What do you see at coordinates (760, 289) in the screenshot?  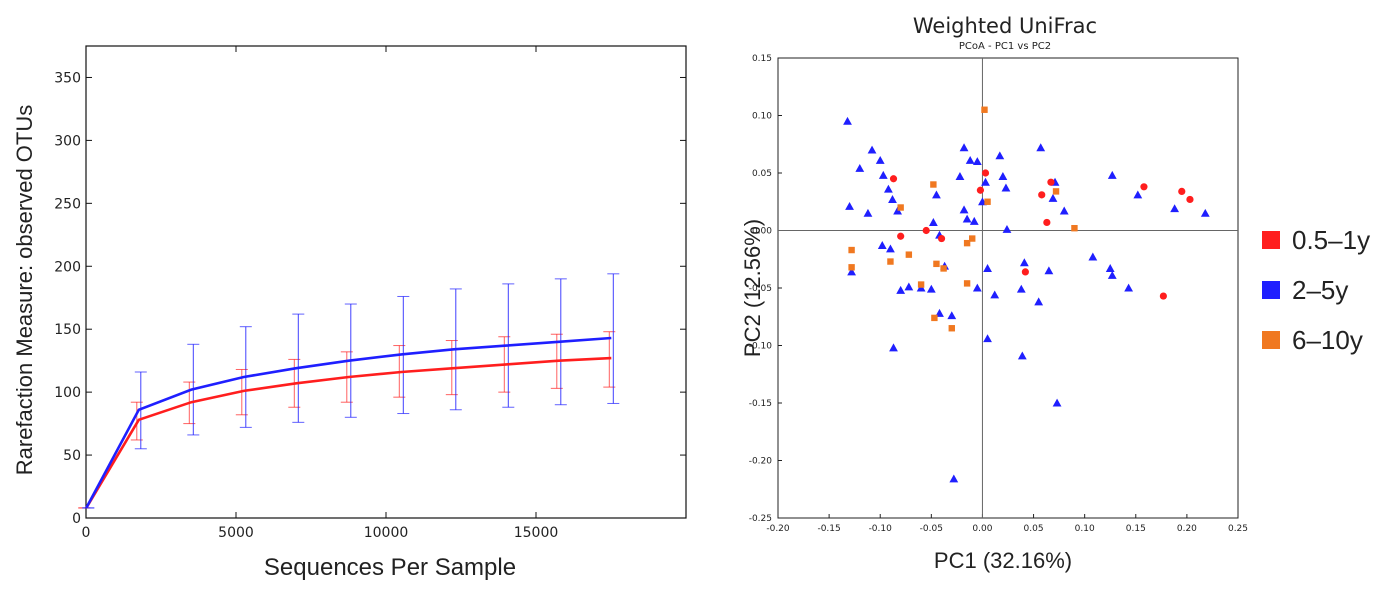 I see `y-tick-label: -0.05` at bounding box center [760, 289].